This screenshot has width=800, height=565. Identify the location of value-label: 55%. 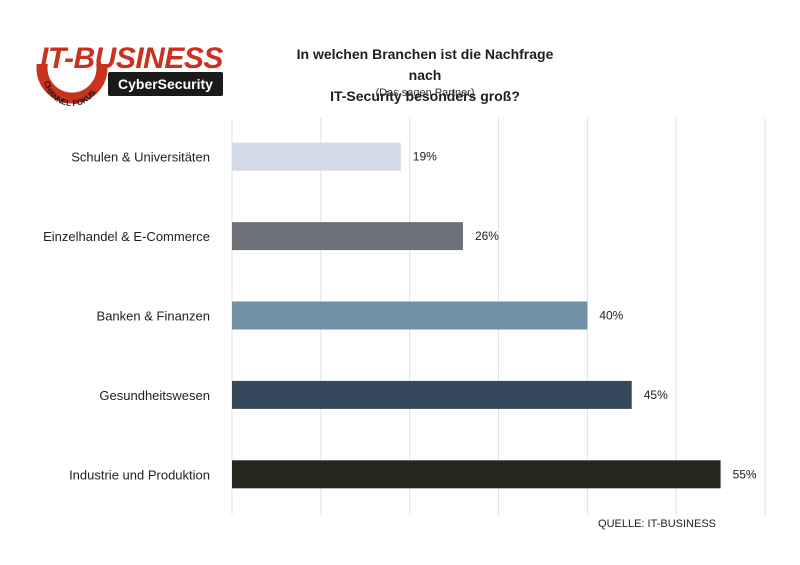
(745, 474).